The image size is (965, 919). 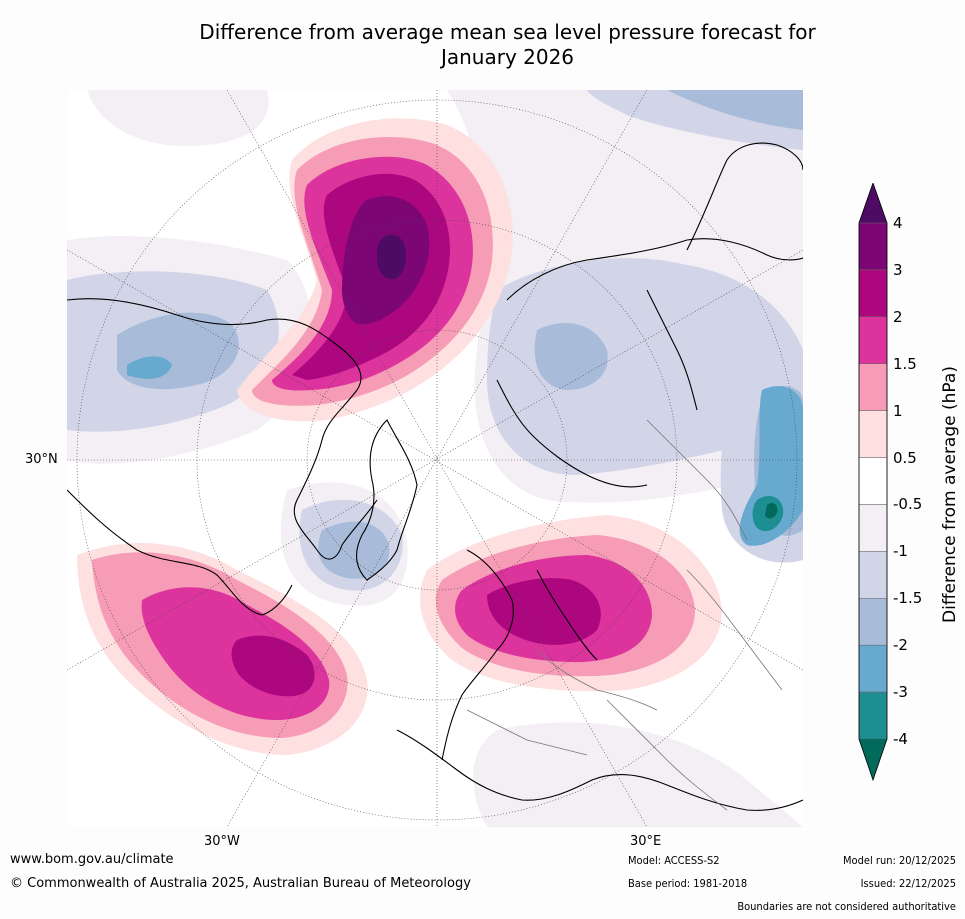 I want to click on colorbar-tick-label: 3, so click(x=898, y=269).